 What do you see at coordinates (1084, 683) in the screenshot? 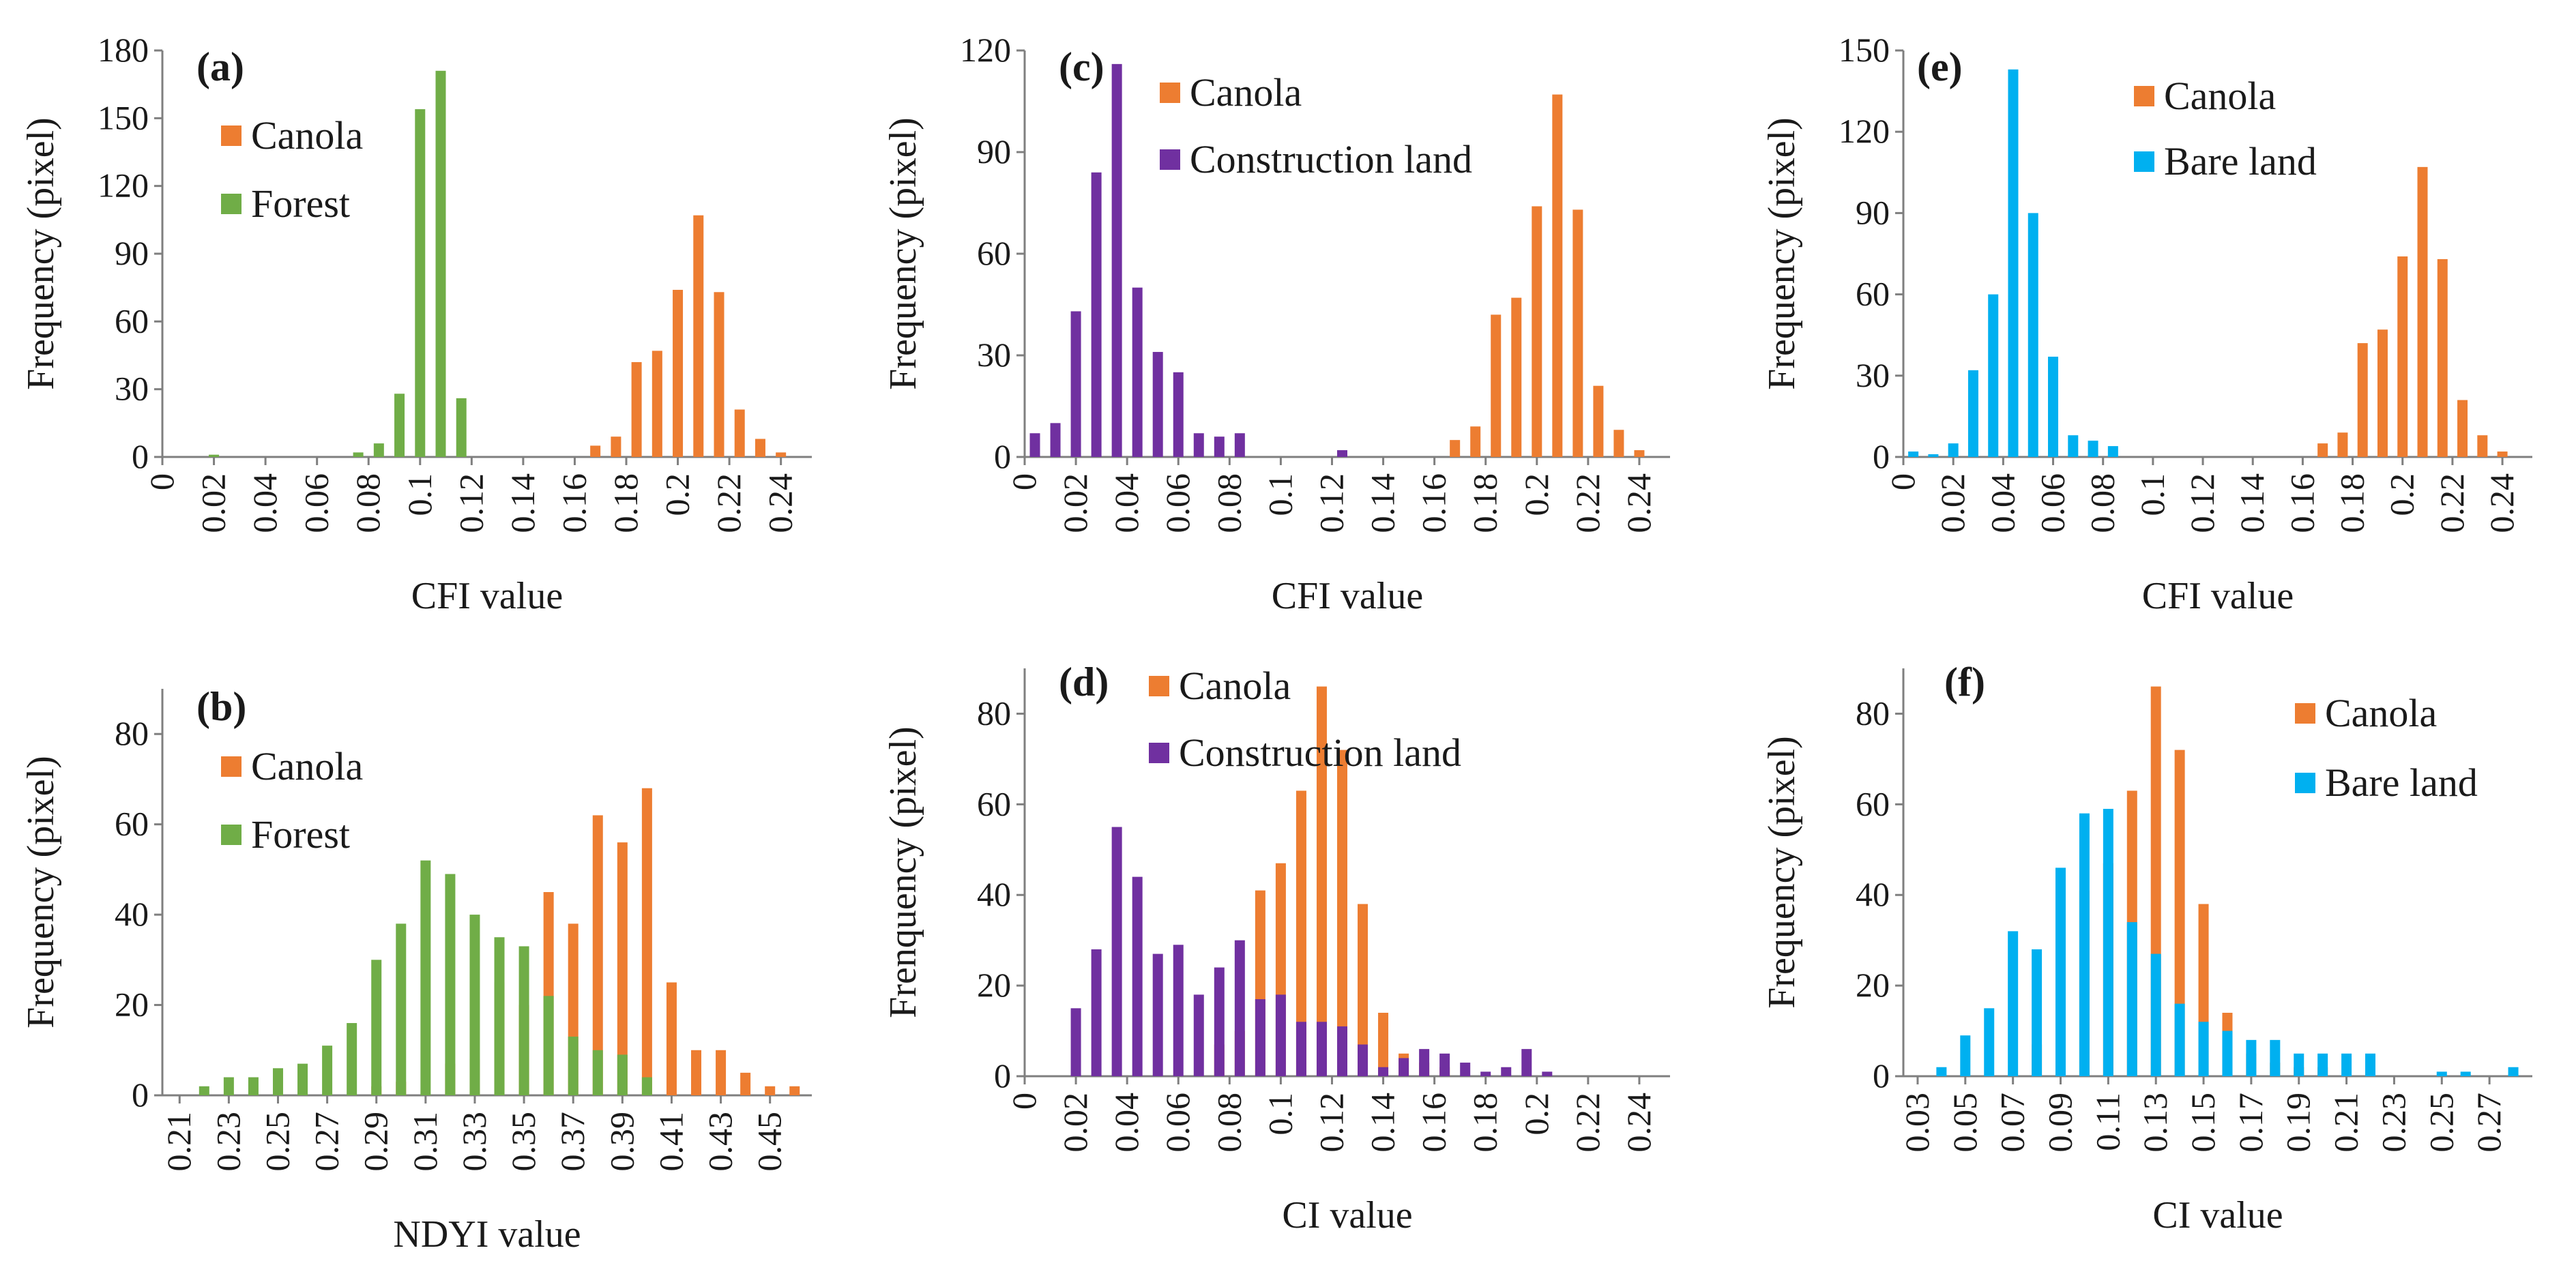
I see `panel-label: (d)` at bounding box center [1084, 683].